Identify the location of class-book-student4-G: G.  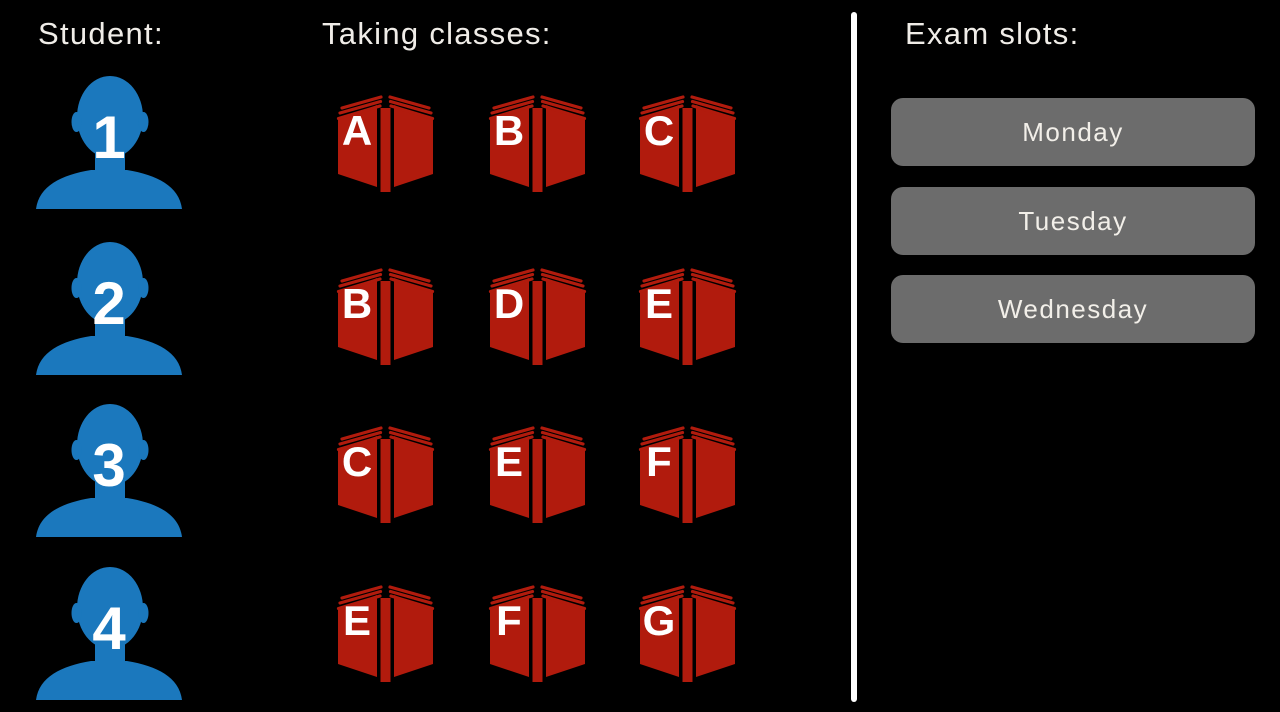
(687, 632).